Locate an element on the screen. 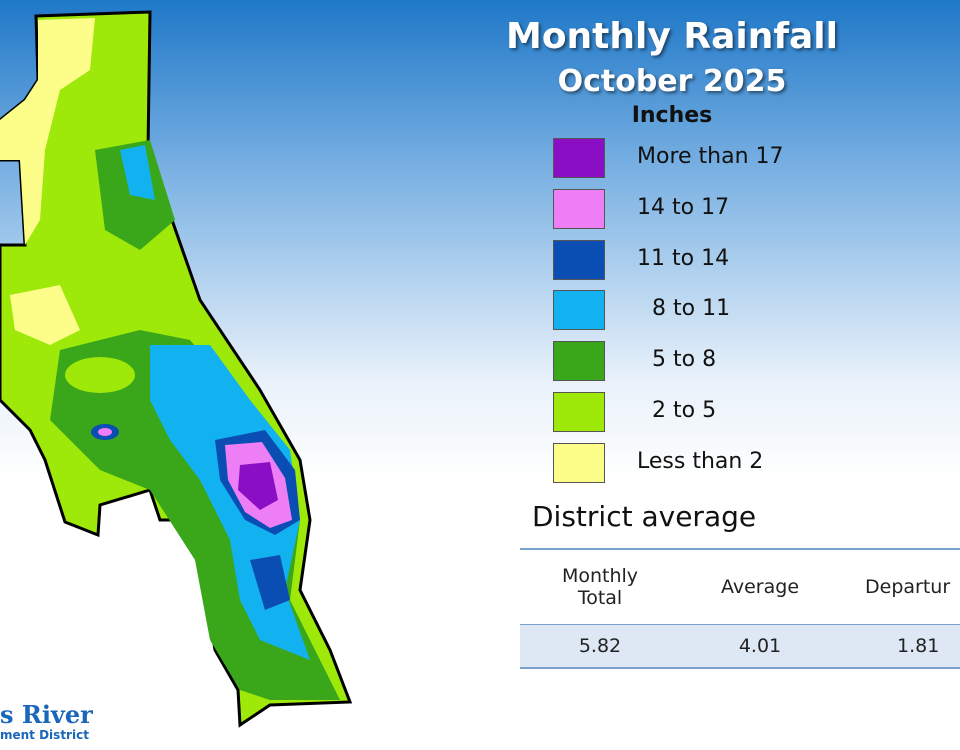 The width and height of the screenshot is (960, 750). summary-title: District average is located at coordinates (644, 516).